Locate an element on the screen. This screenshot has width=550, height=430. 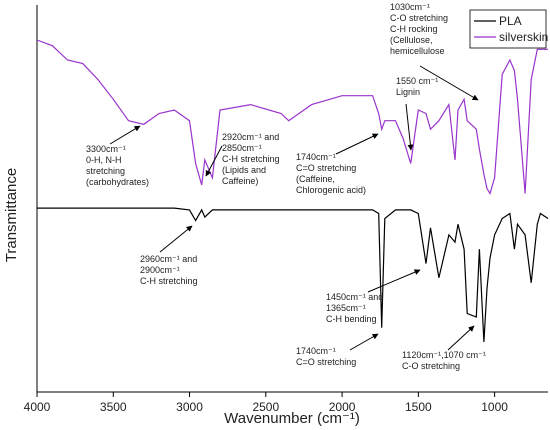
annotation-text: 2960cm⁻¹ and is located at coordinates (168, 259).